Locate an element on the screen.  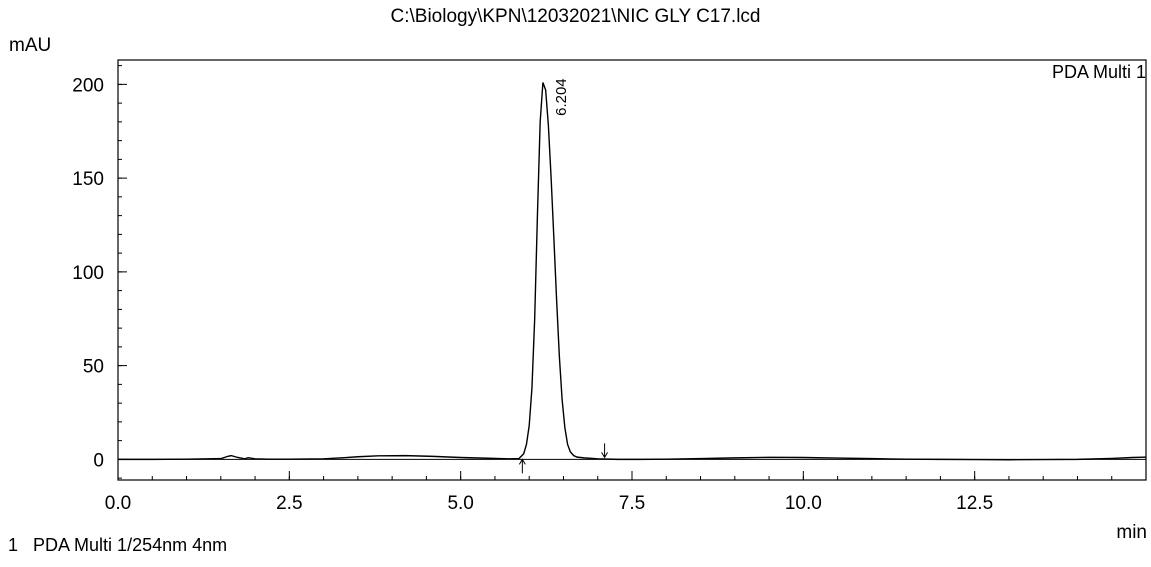
x-tick-label: 0.0 is located at coordinates (118, 503).